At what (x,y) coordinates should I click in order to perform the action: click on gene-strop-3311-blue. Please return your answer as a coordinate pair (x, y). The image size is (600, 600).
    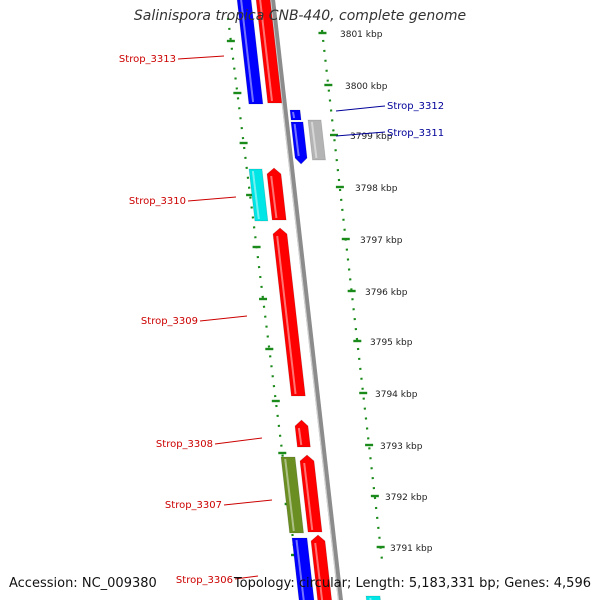
    Looking at the image, I should click on (299, 143).